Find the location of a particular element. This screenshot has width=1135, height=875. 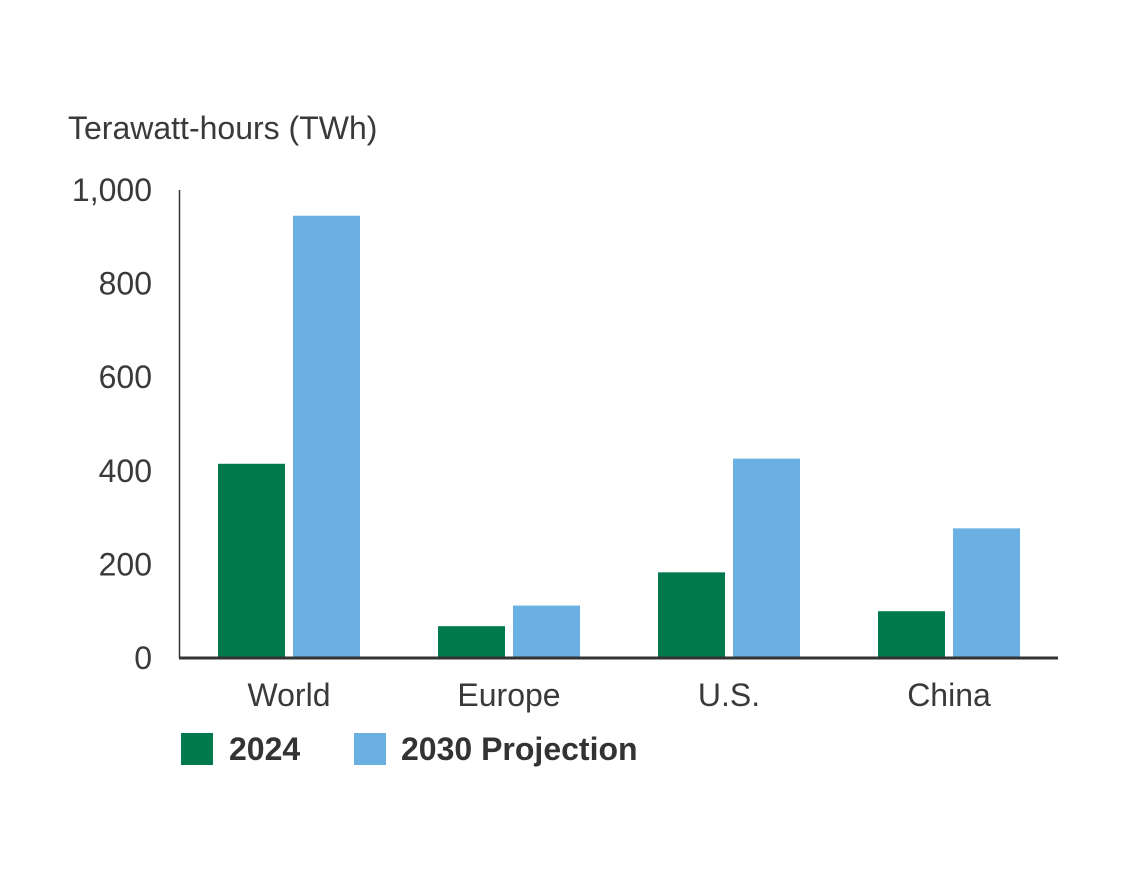

y-tick-label: 600 is located at coordinates (125, 377).